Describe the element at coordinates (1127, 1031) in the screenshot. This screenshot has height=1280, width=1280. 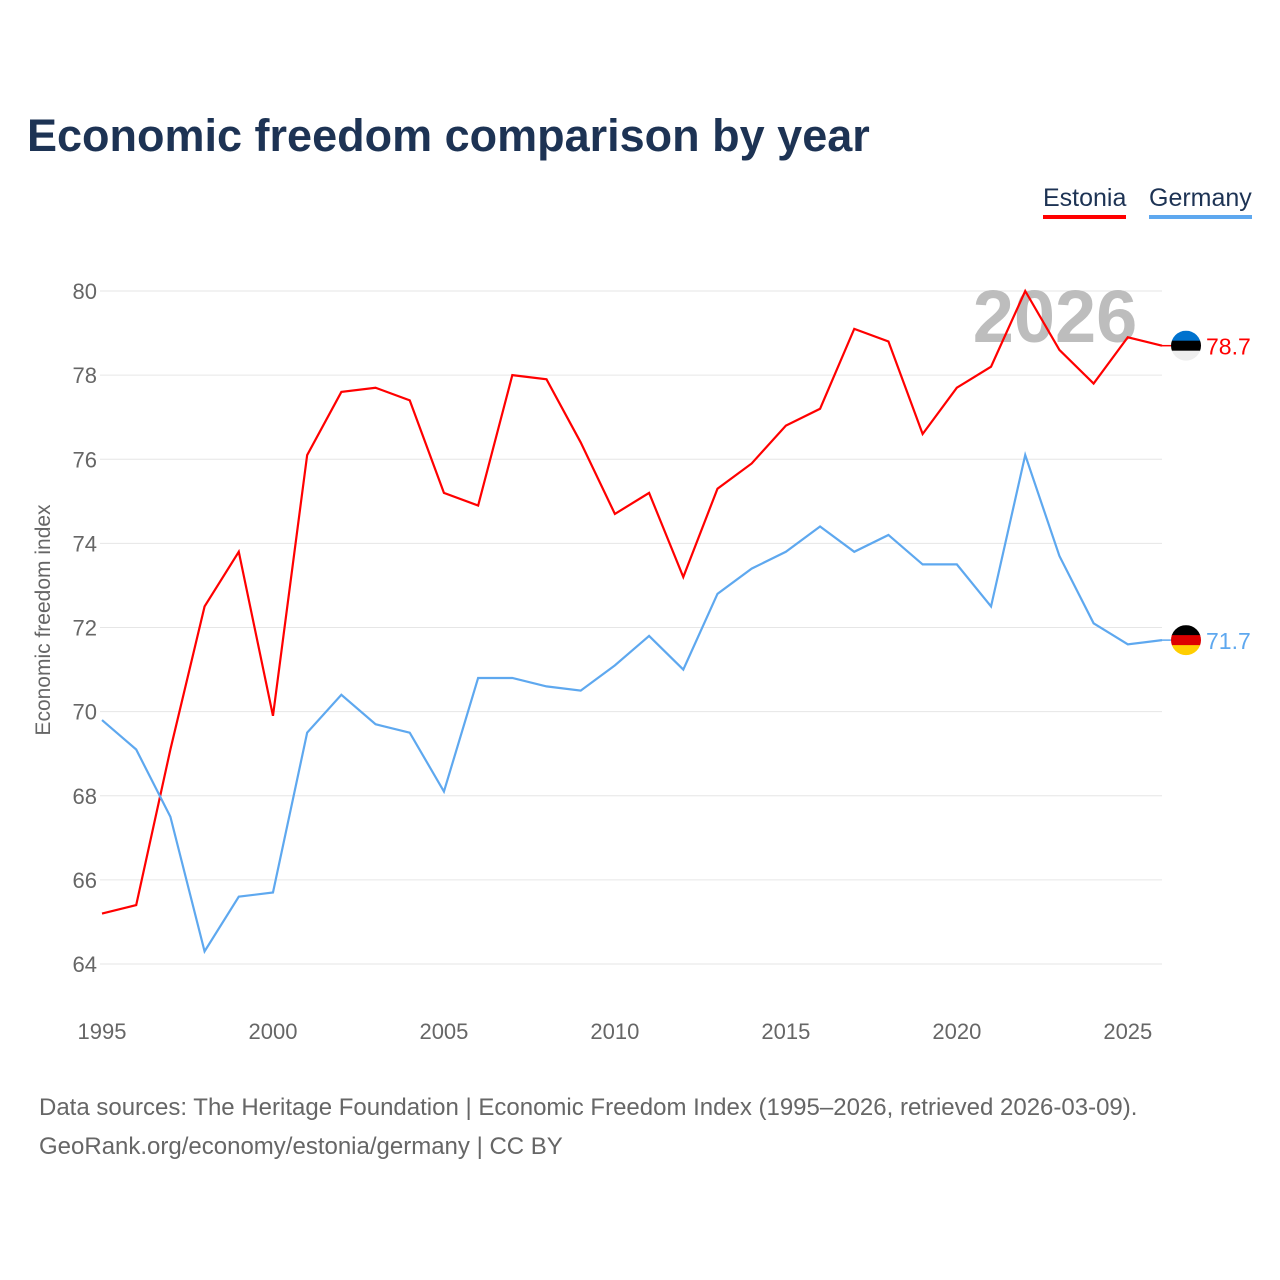
I see `x-tick-label: 2025` at that location.